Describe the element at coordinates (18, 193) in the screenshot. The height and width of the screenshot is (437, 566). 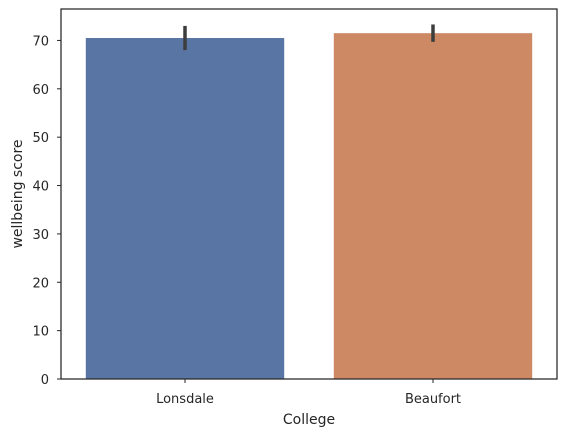
I see `y-axis-label: wellbeing score` at that location.